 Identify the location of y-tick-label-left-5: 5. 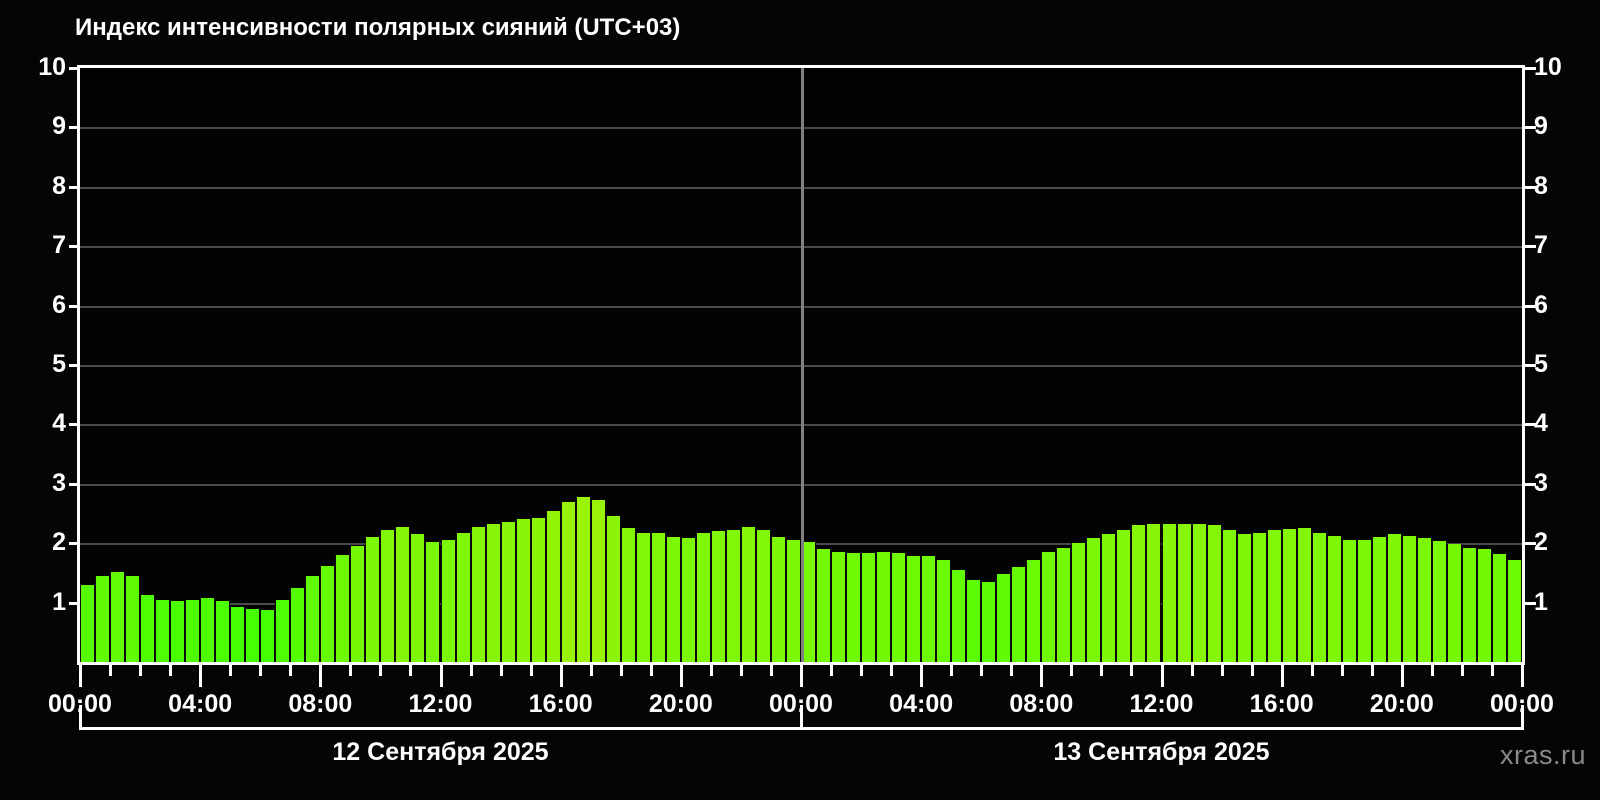
(59, 364).